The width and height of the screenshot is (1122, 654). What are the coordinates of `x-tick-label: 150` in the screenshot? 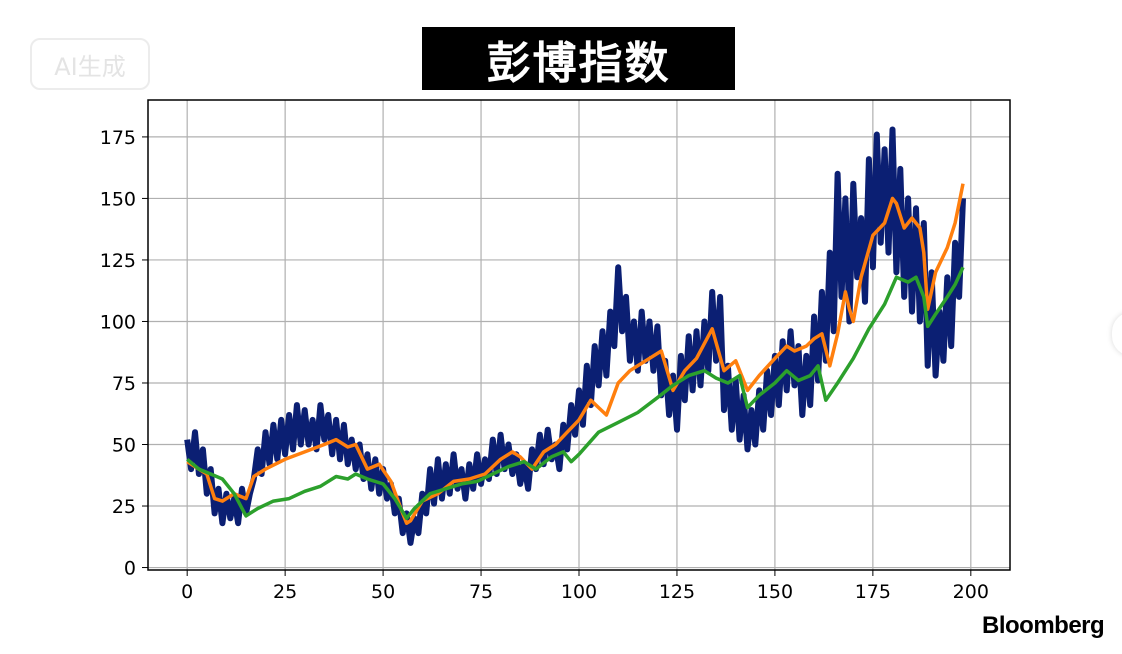 It's located at (775, 592).